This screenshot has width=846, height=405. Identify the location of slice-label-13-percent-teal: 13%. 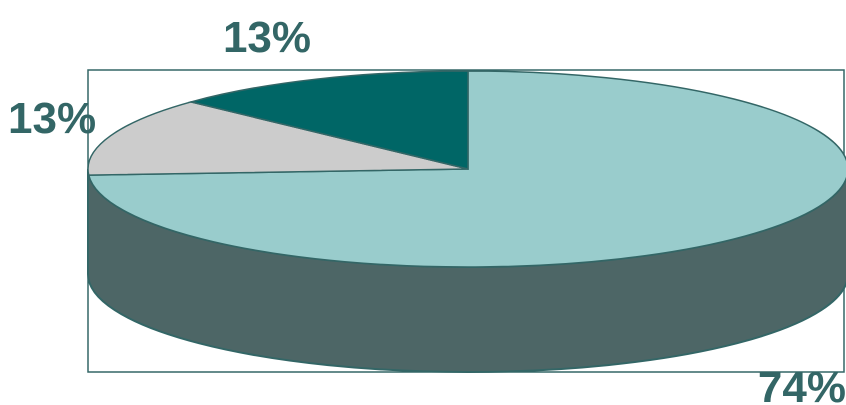
(267, 37).